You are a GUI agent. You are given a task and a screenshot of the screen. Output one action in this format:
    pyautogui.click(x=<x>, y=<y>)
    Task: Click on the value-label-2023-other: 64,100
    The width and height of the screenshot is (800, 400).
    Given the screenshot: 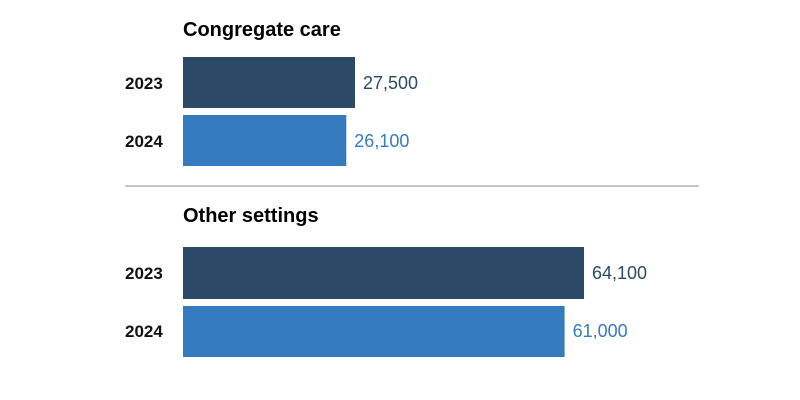 What is the action you would take?
    pyautogui.click(x=619, y=273)
    